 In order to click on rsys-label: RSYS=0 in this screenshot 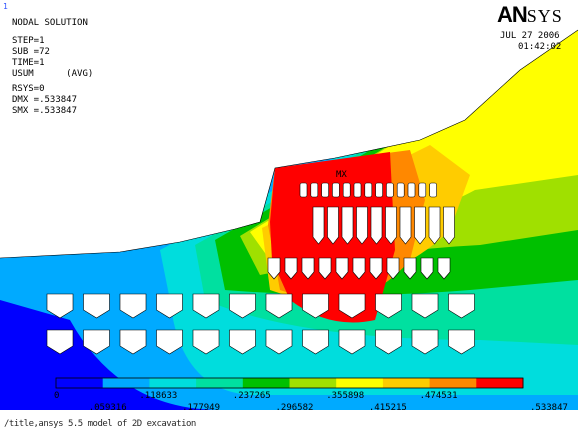, I will do `click(28, 89)`.